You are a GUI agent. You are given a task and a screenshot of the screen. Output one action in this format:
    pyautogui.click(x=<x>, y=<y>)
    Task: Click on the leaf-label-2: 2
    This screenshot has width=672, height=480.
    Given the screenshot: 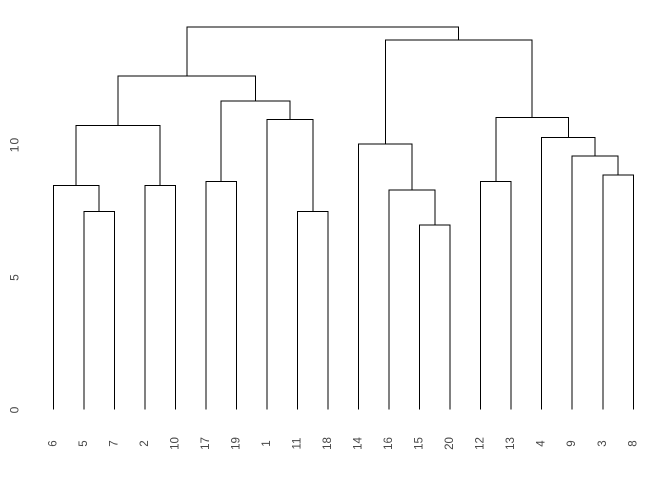 What is the action you would take?
    pyautogui.click(x=145, y=443)
    